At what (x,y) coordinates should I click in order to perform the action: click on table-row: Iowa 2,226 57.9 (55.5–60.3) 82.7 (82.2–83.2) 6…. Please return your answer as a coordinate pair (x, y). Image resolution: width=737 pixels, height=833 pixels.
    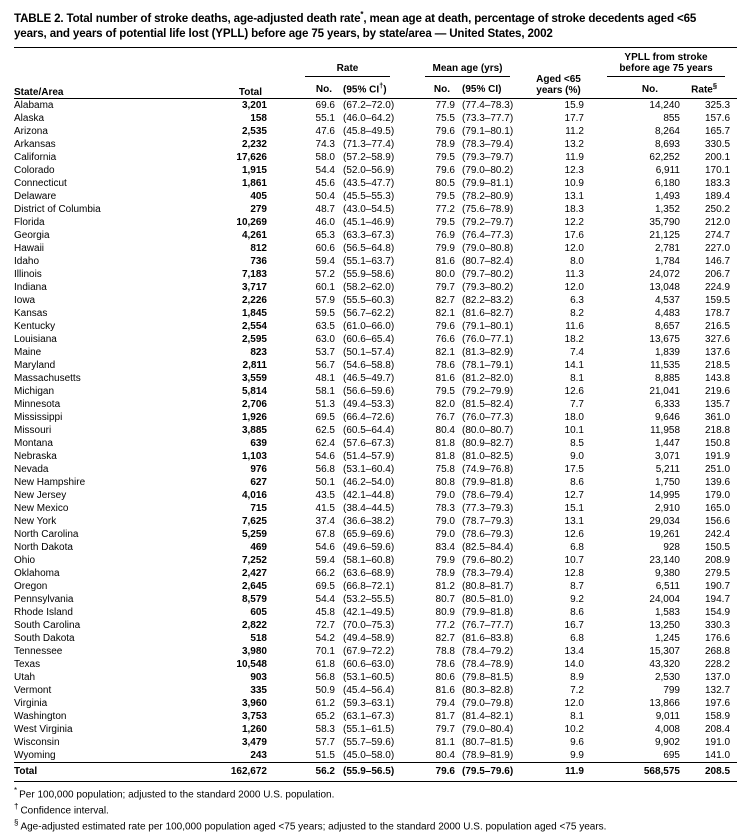
    Looking at the image, I should click on (375, 300).